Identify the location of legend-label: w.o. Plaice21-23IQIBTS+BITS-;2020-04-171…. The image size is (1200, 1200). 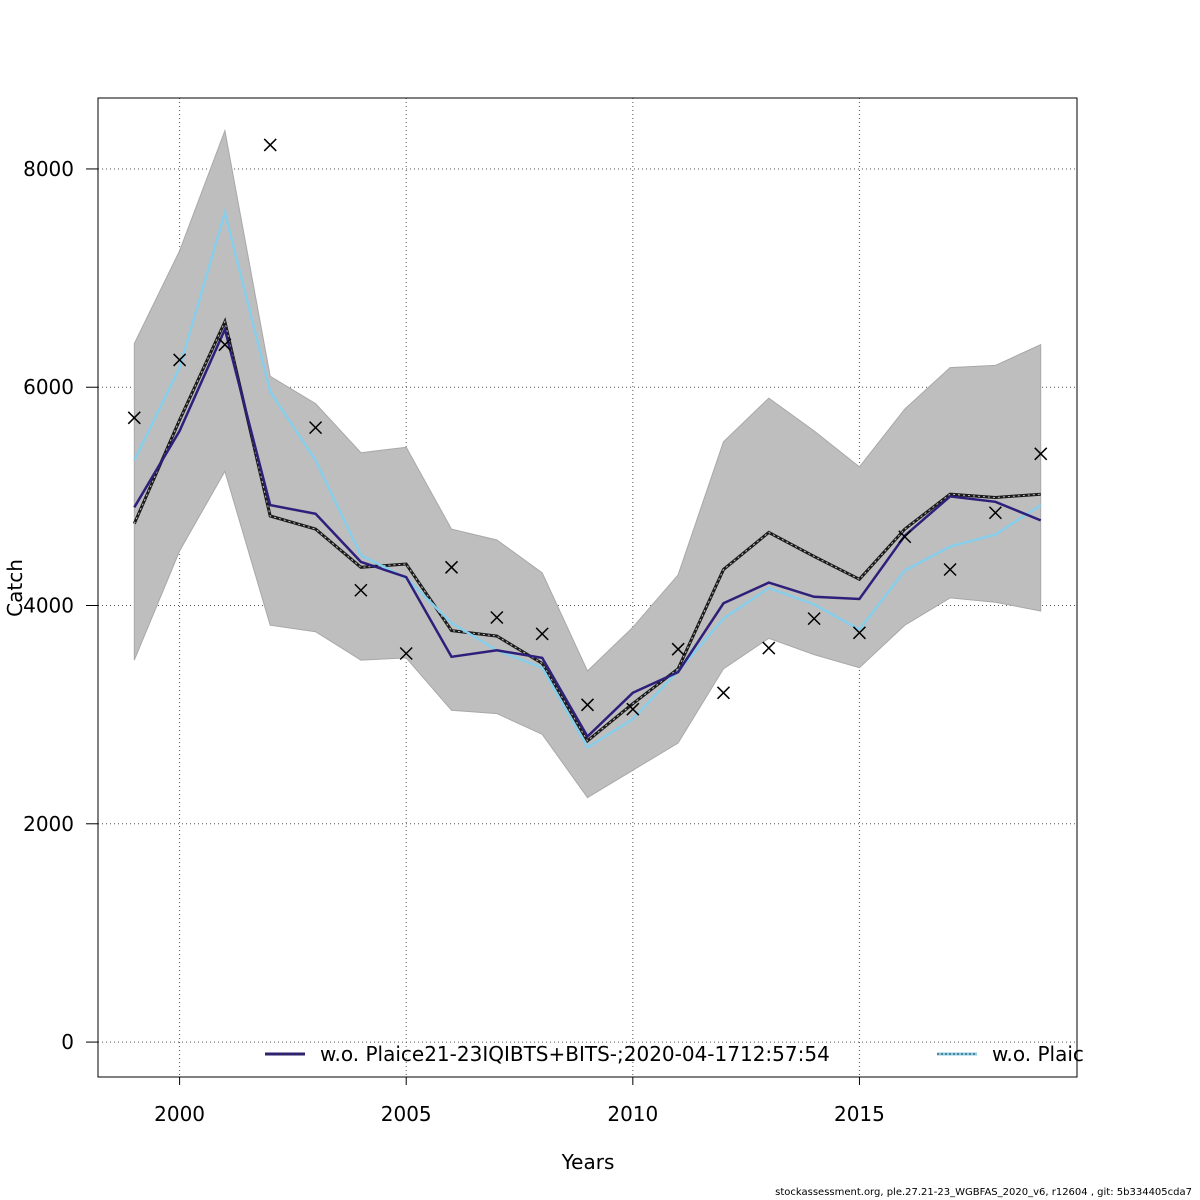
(575, 1054).